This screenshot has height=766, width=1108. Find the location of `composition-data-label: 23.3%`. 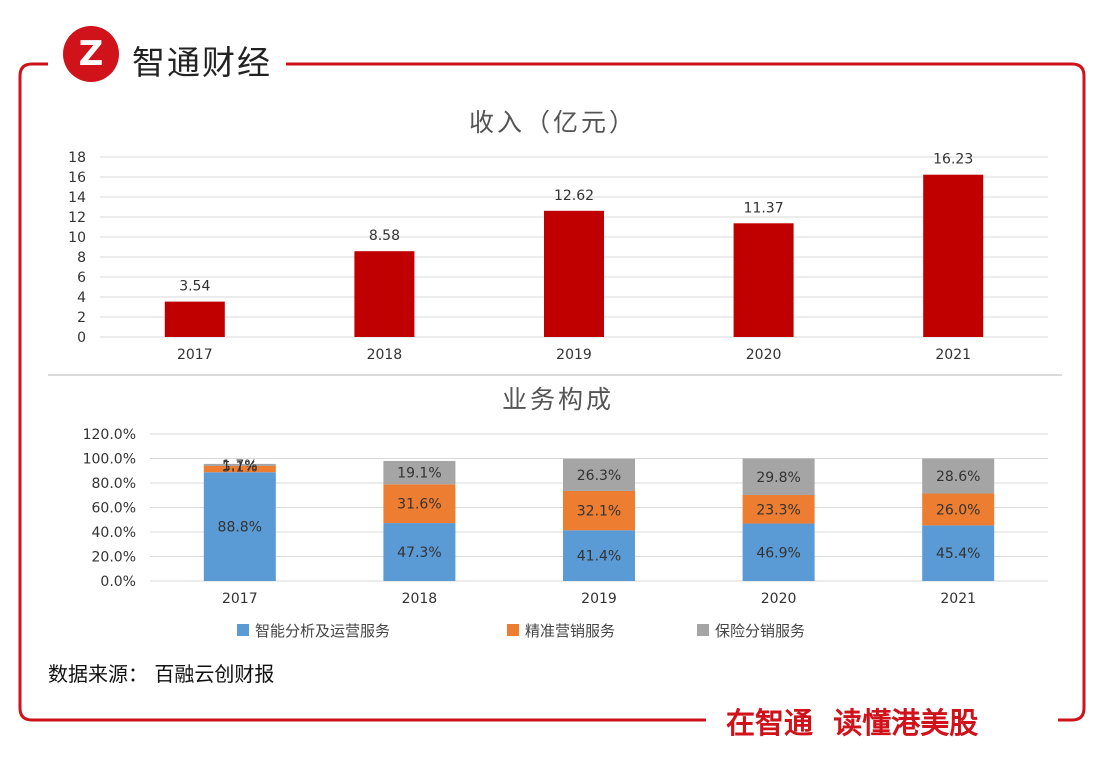

composition-data-label: 23.3% is located at coordinates (778, 510).